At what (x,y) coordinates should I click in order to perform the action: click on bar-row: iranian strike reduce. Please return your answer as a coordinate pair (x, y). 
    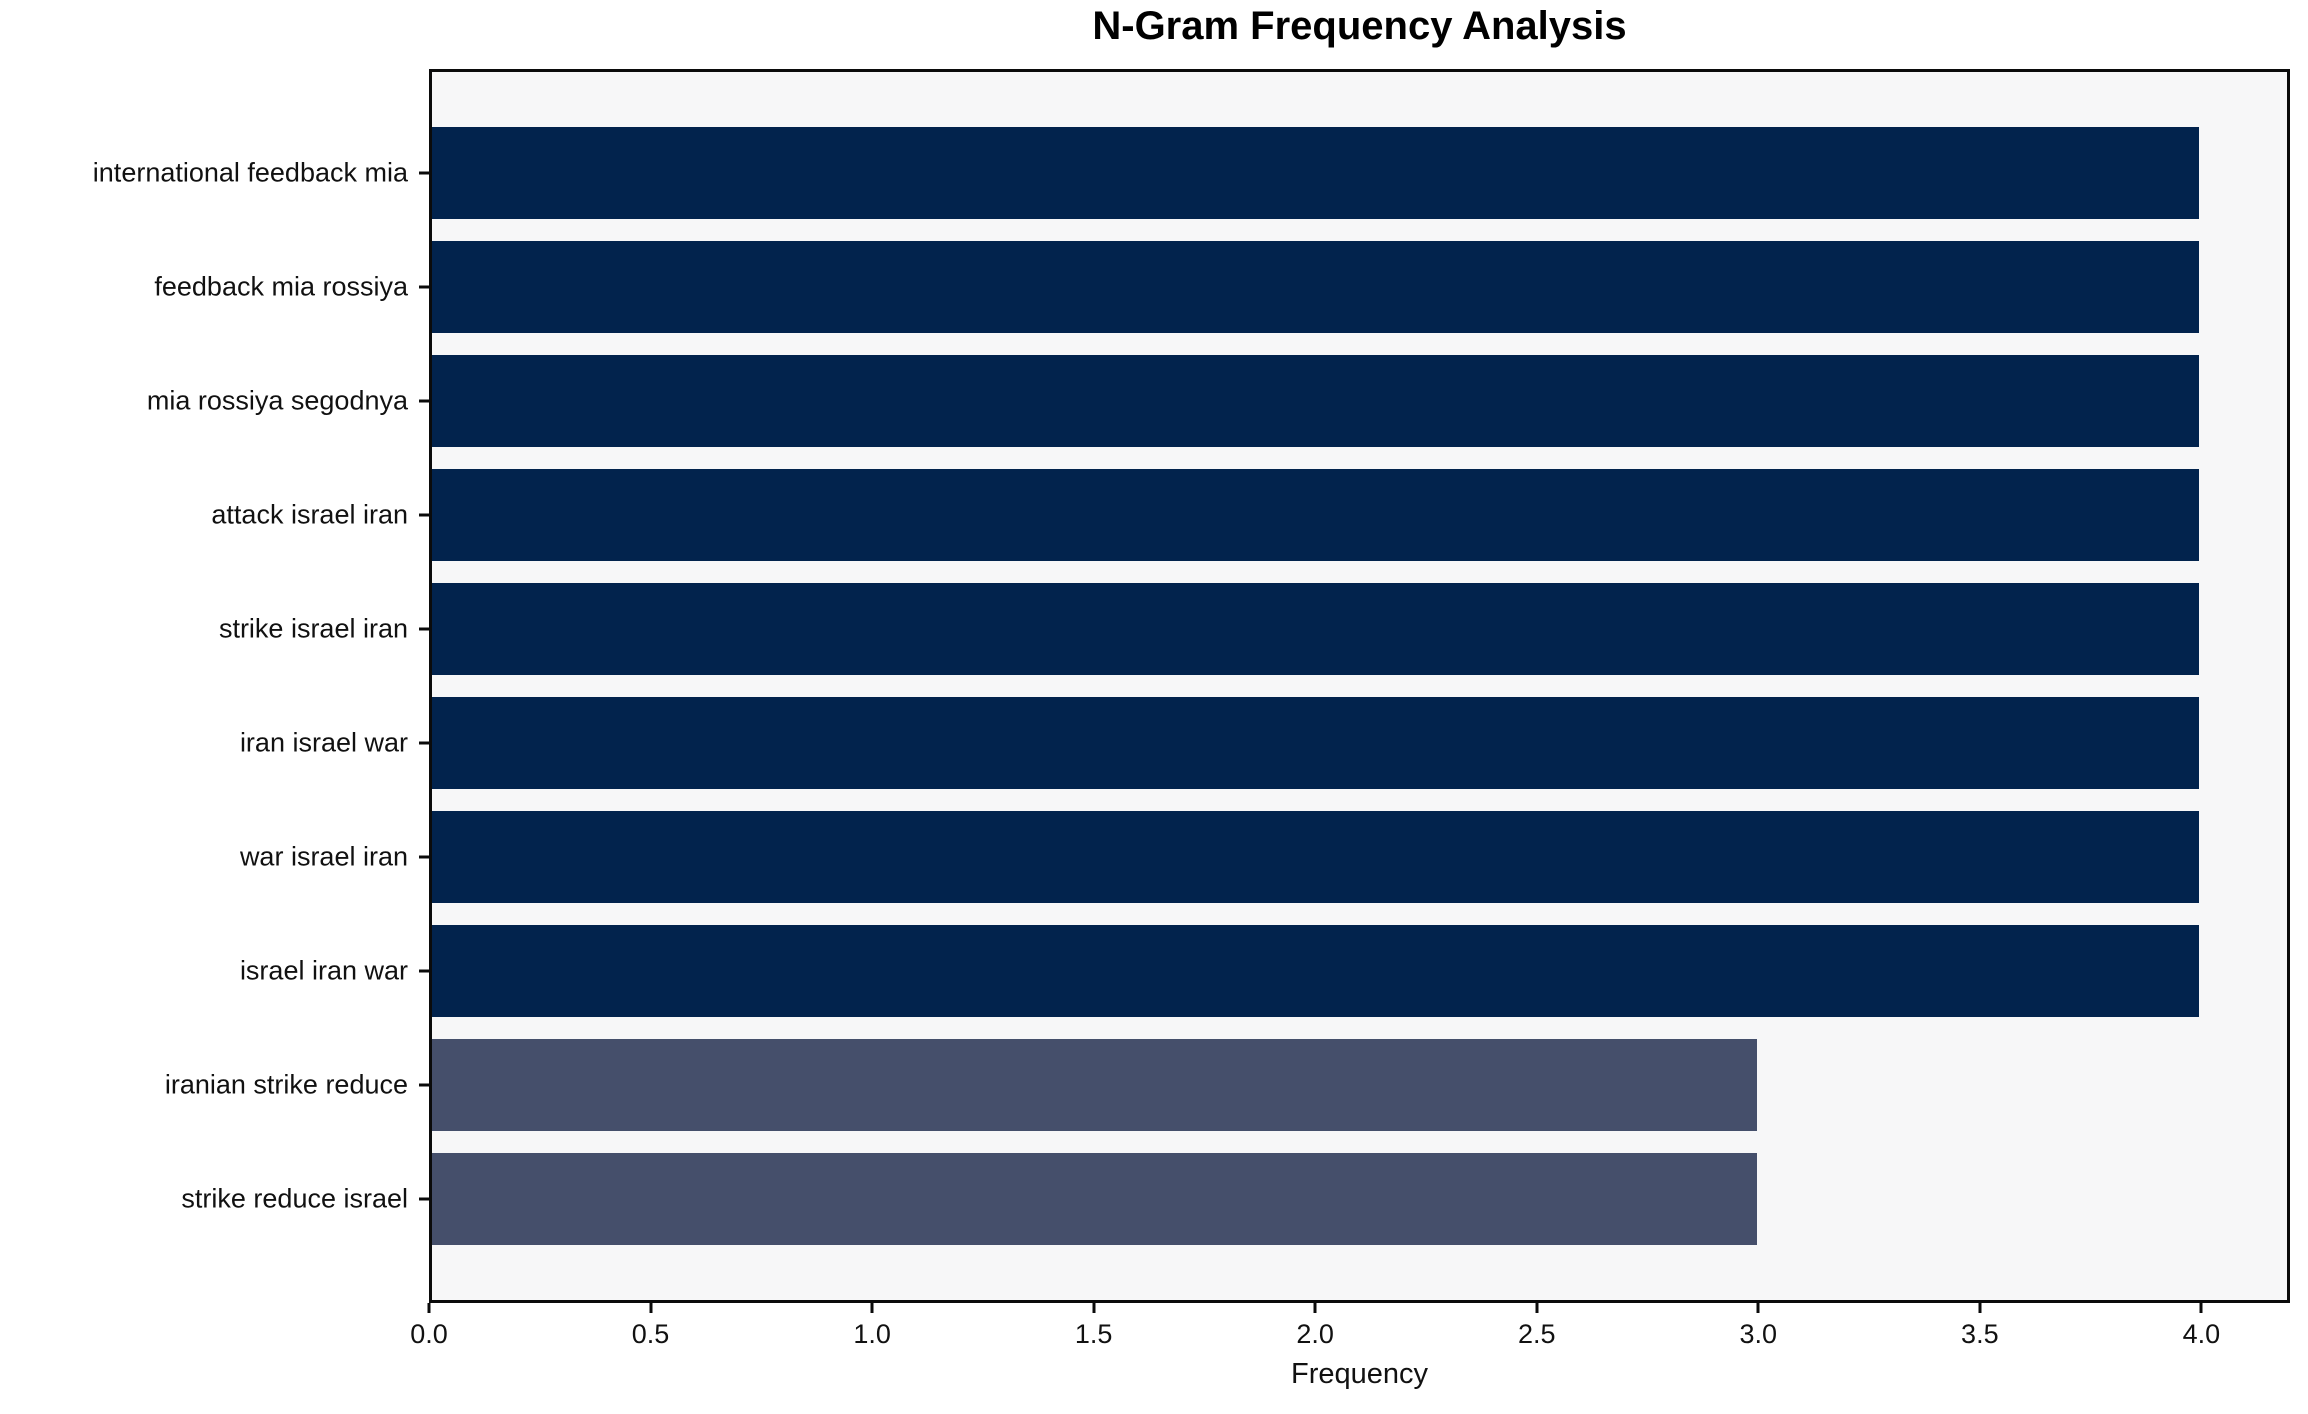
    Looking at the image, I should click on (1226, 1085).